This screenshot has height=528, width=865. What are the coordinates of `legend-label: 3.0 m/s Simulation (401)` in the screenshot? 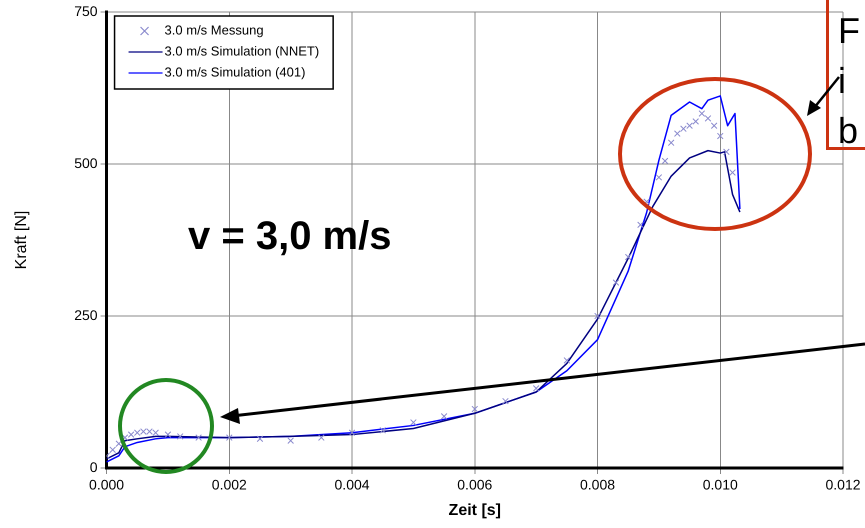 It's located at (235, 72).